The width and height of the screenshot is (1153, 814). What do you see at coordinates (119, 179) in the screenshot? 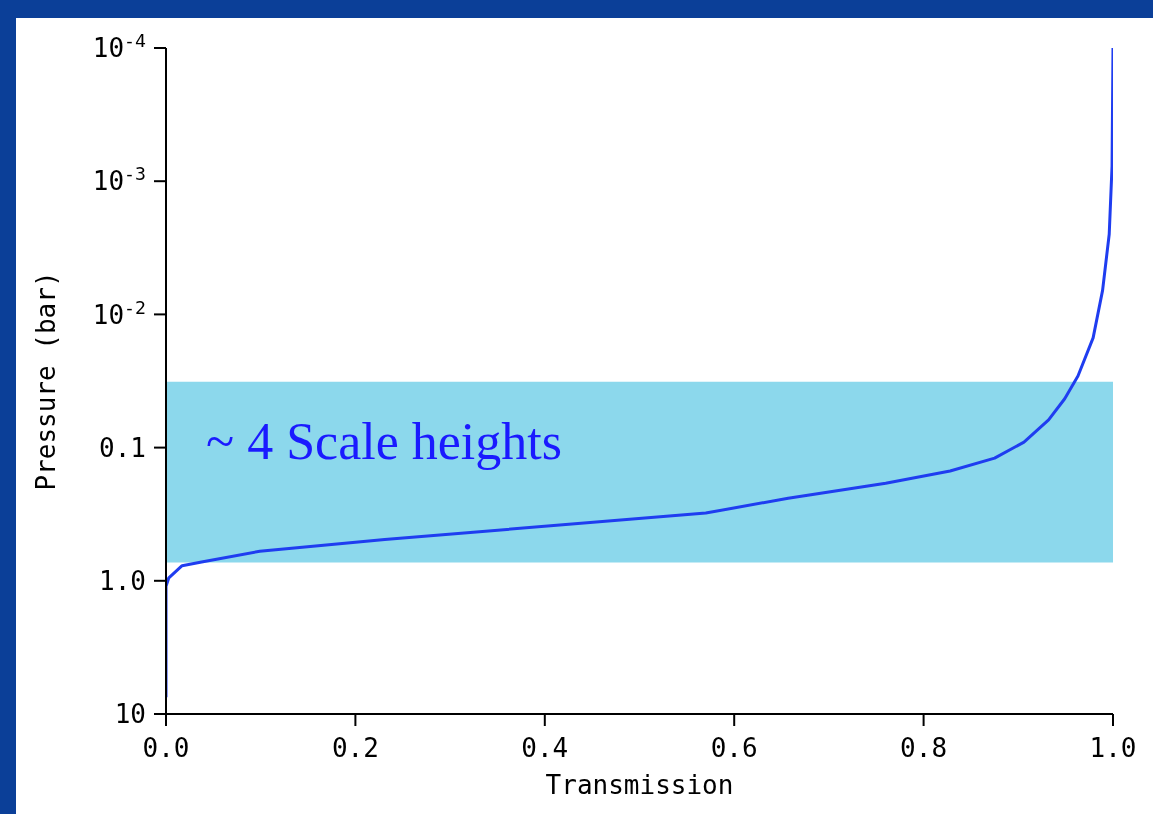
I see `y-tick-label: 10$^{-3}$` at bounding box center [119, 179].